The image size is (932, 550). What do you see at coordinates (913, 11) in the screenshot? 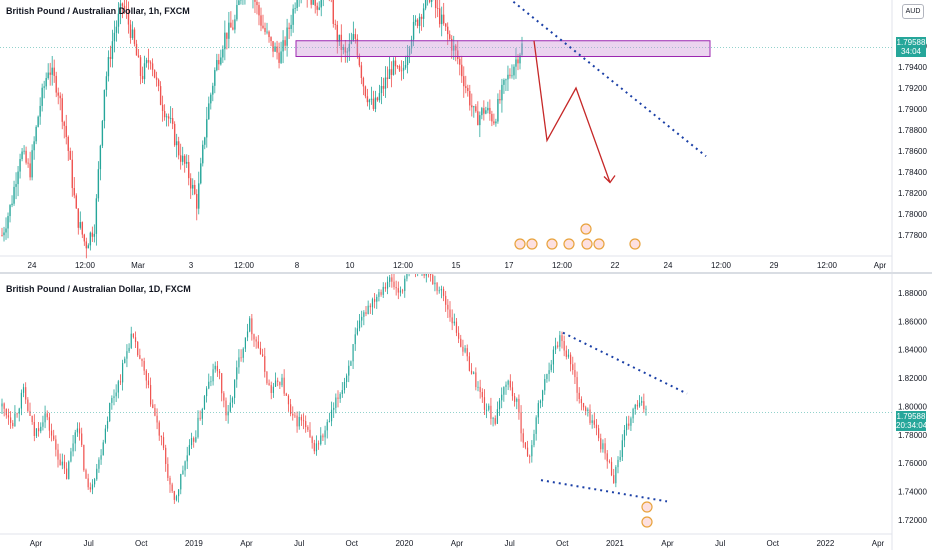
I see `currency-badge: AUD` at bounding box center [913, 11].